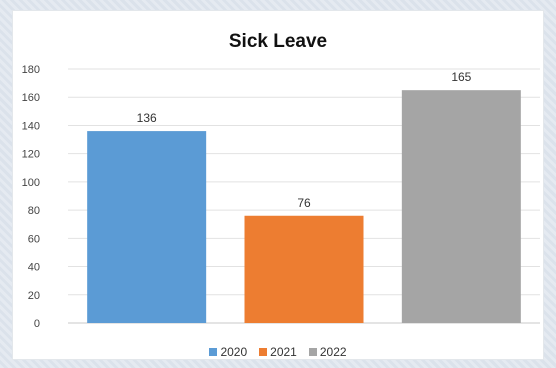 The height and width of the screenshot is (368, 556). I want to click on legend-swatch-2021, so click(263, 352).